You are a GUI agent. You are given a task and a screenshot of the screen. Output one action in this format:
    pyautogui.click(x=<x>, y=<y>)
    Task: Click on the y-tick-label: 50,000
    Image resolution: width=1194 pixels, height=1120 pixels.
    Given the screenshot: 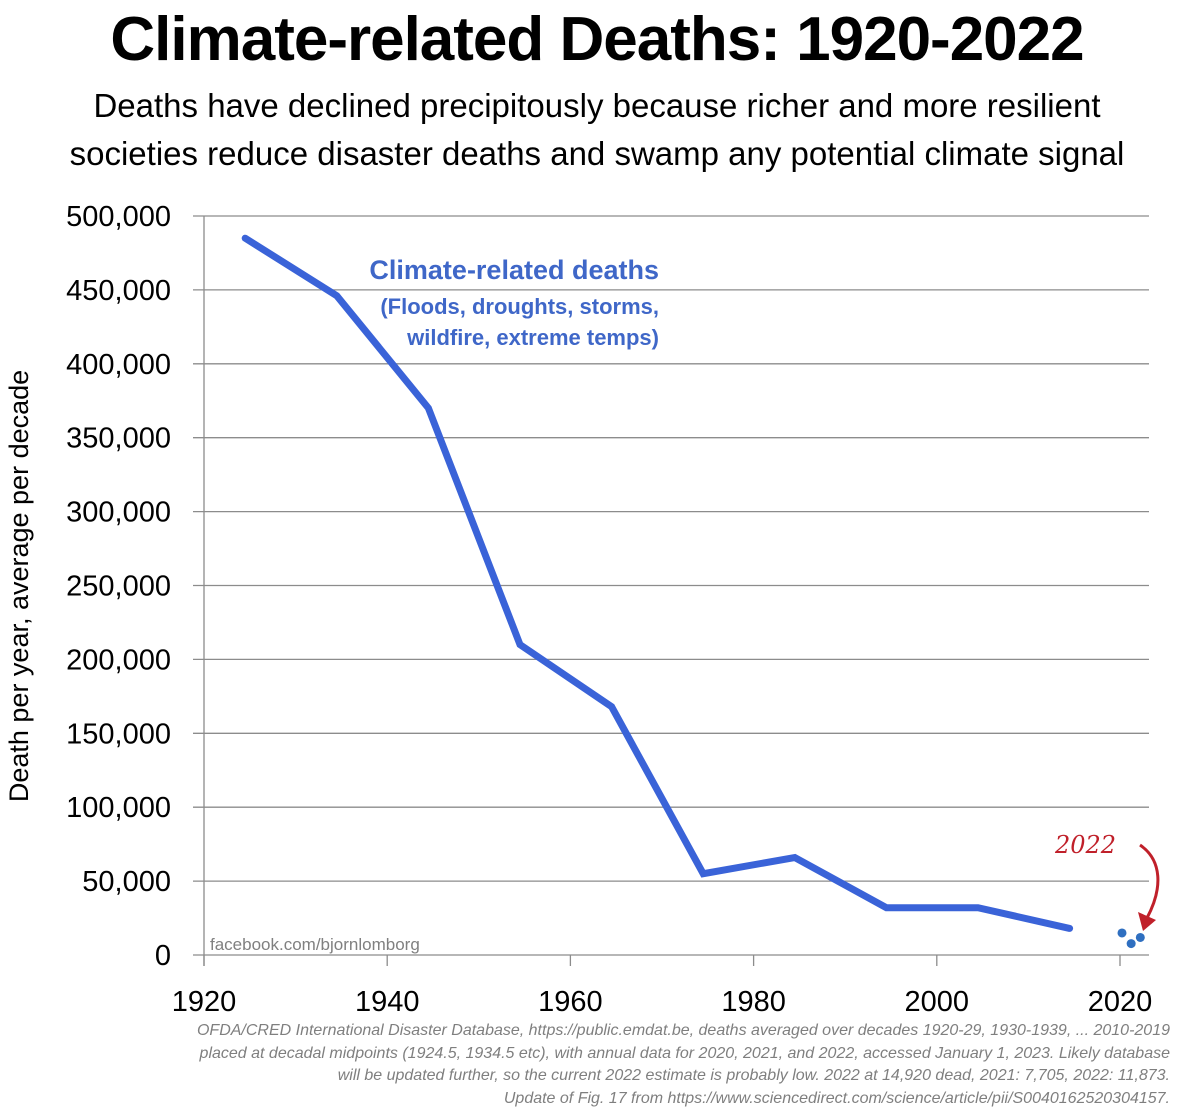 What is the action you would take?
    pyautogui.click(x=126, y=882)
    